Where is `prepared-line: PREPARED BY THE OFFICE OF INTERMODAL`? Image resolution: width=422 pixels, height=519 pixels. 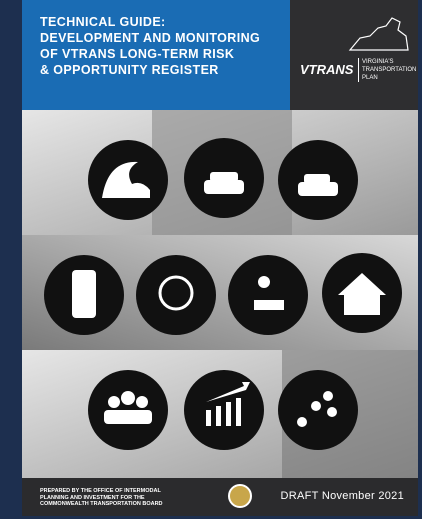
prepared-line: PREPARED BY THE OFFICE OF INTERMODAL is located at coordinates (100, 491).